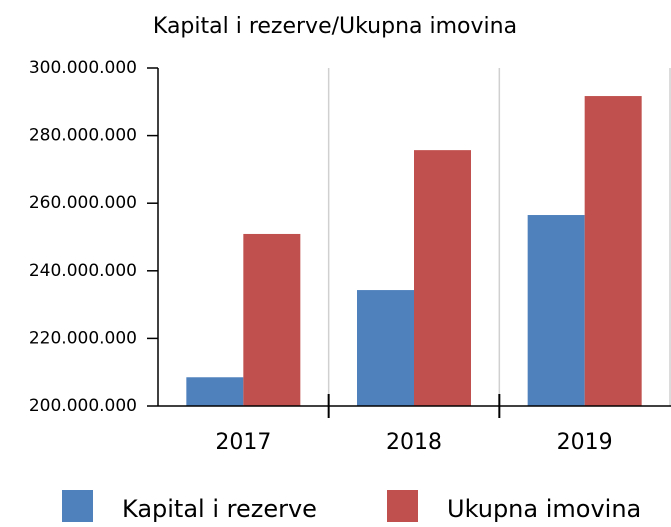  What do you see at coordinates (83, 338) in the screenshot?
I see `y-tick-label: 220.000.000` at bounding box center [83, 338].